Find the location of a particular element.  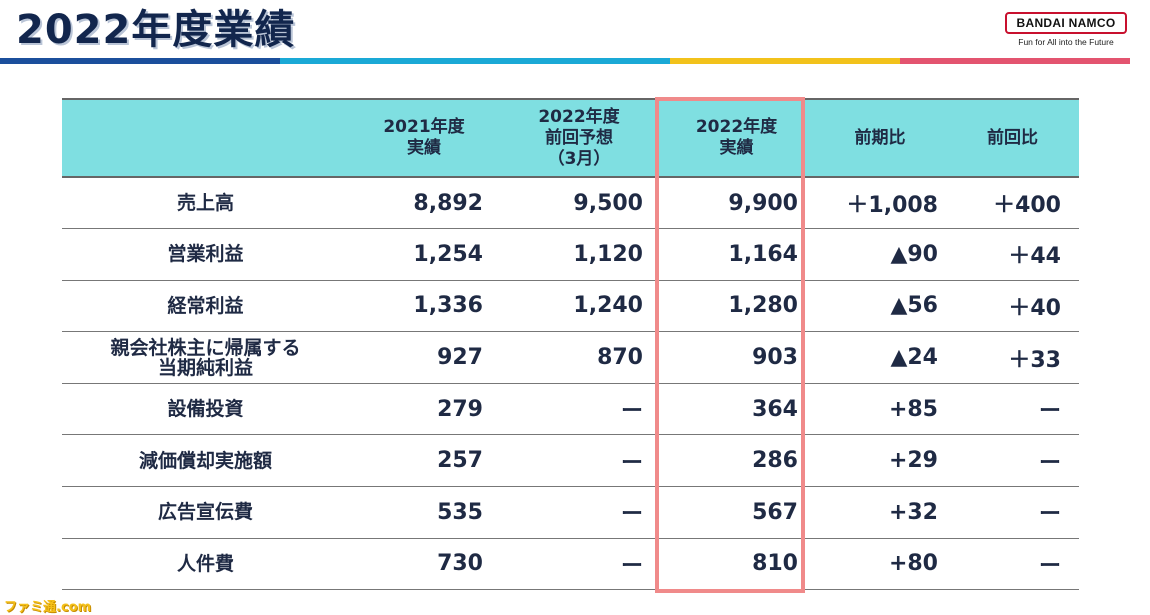

table-row: 広告宣伝費 535 ー 567 +32 ー is located at coordinates (570, 512).